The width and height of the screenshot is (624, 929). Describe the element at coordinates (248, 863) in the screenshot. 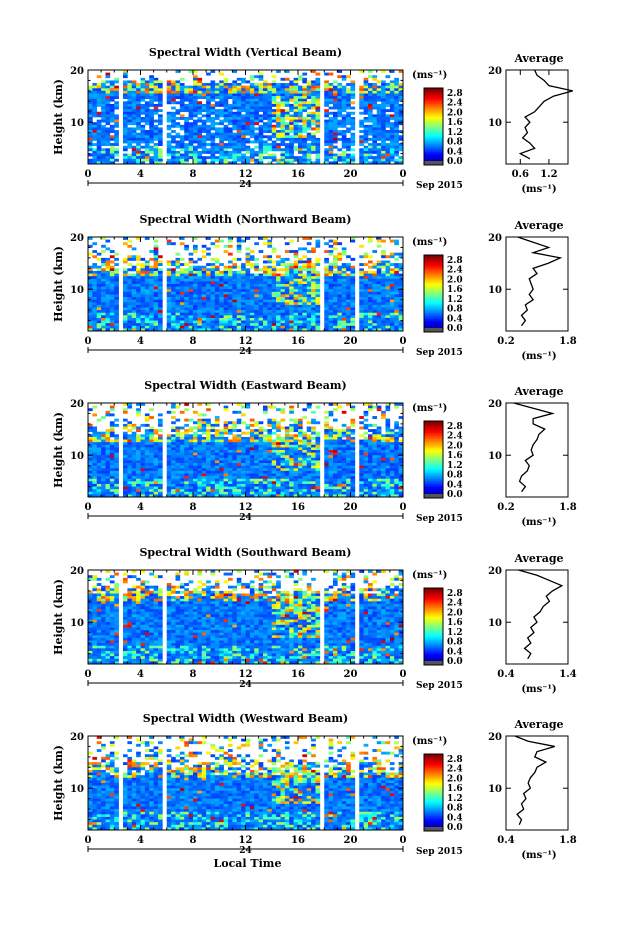

I see `x-axis-label: Local Time` at that location.